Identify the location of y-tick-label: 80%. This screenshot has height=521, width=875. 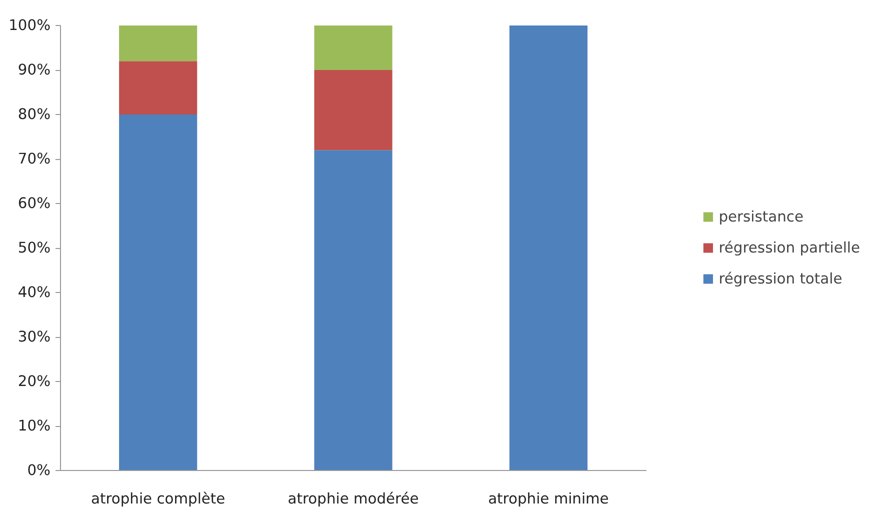
(34, 114).